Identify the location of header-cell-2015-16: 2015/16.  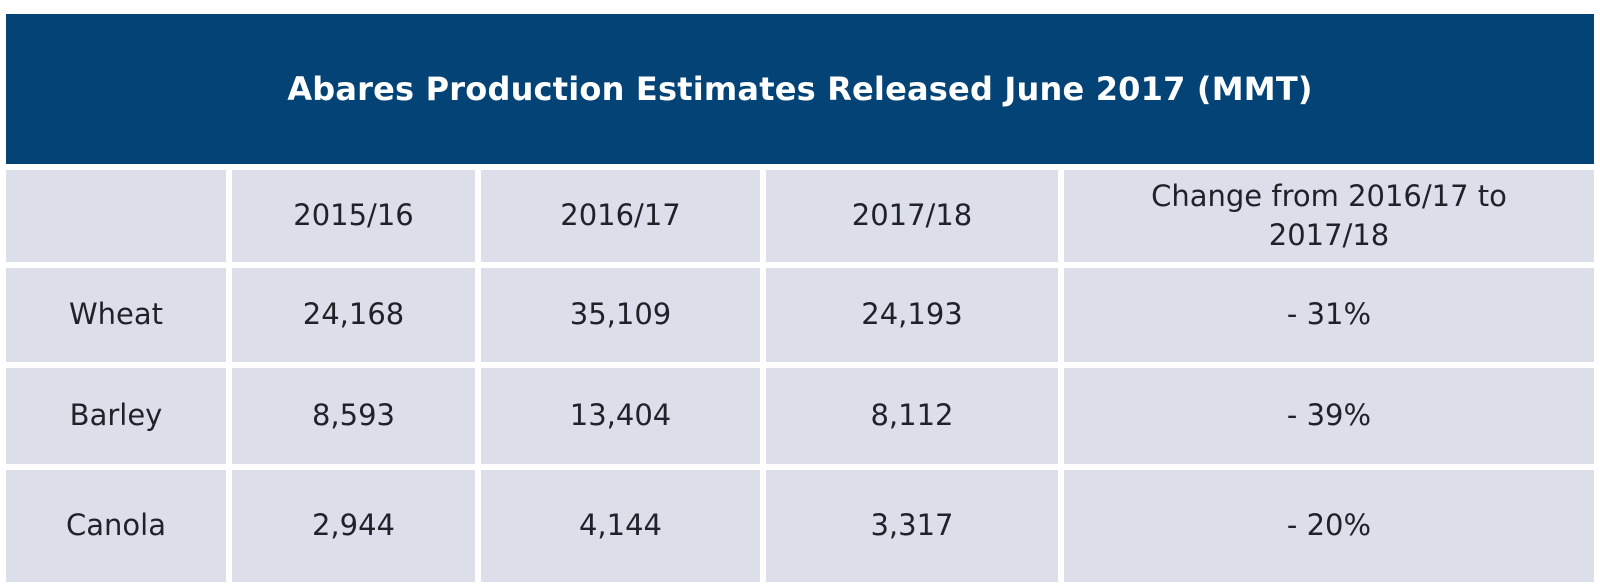
(353, 216).